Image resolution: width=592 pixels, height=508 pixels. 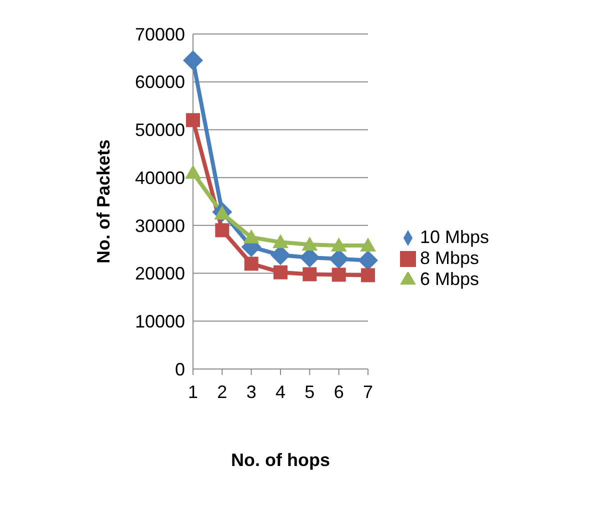 I want to click on y-tick-label: 70000, so click(x=159, y=34).